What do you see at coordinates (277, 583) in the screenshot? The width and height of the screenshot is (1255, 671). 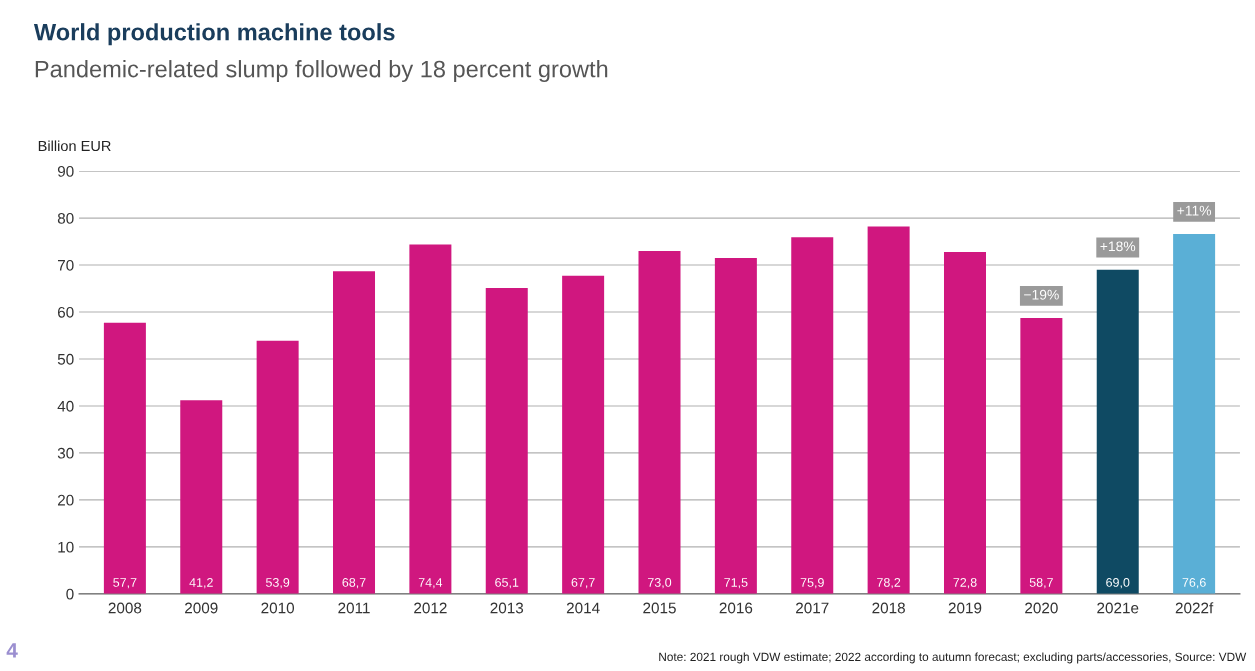 I see `data-label: 53,9` at bounding box center [277, 583].